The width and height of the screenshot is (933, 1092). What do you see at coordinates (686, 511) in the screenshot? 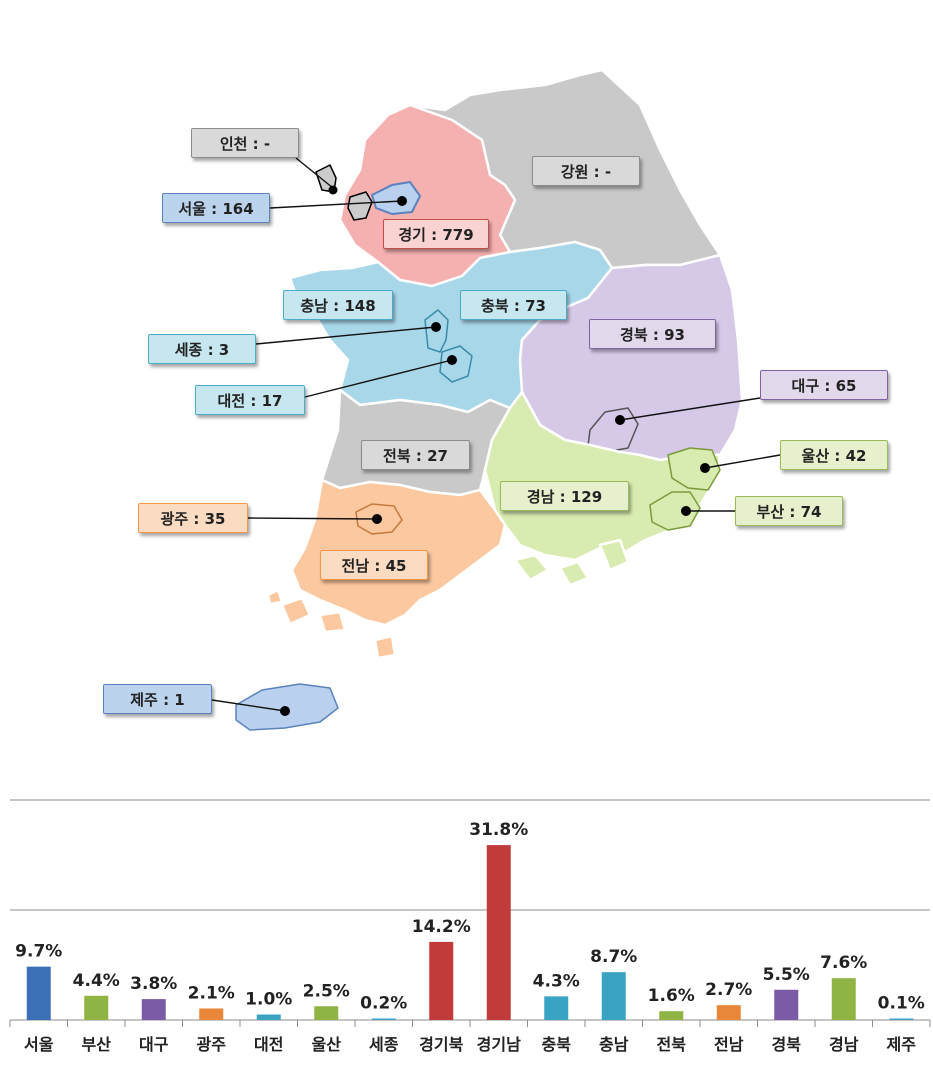
I see `busan-dot` at bounding box center [686, 511].